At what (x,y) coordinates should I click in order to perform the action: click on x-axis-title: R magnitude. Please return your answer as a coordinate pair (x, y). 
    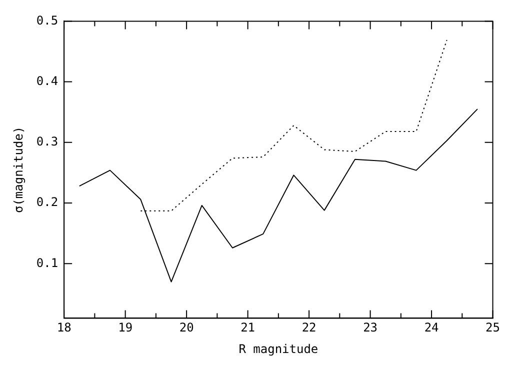
    Looking at the image, I should click on (278, 349).